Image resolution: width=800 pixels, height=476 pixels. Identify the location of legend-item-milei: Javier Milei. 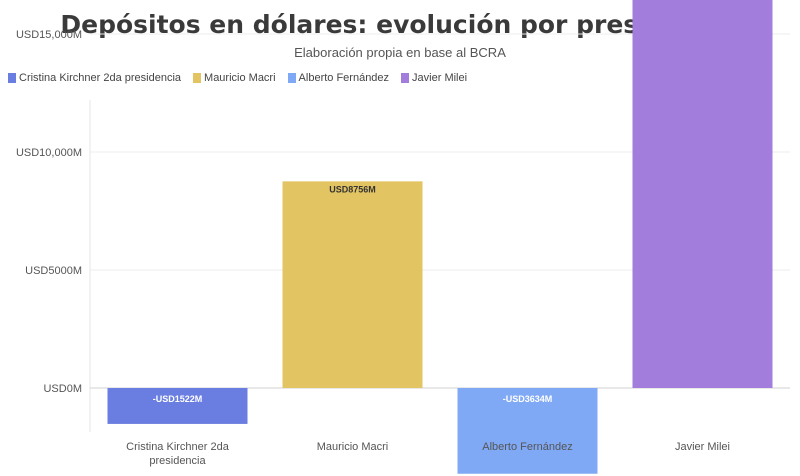
(434, 78).